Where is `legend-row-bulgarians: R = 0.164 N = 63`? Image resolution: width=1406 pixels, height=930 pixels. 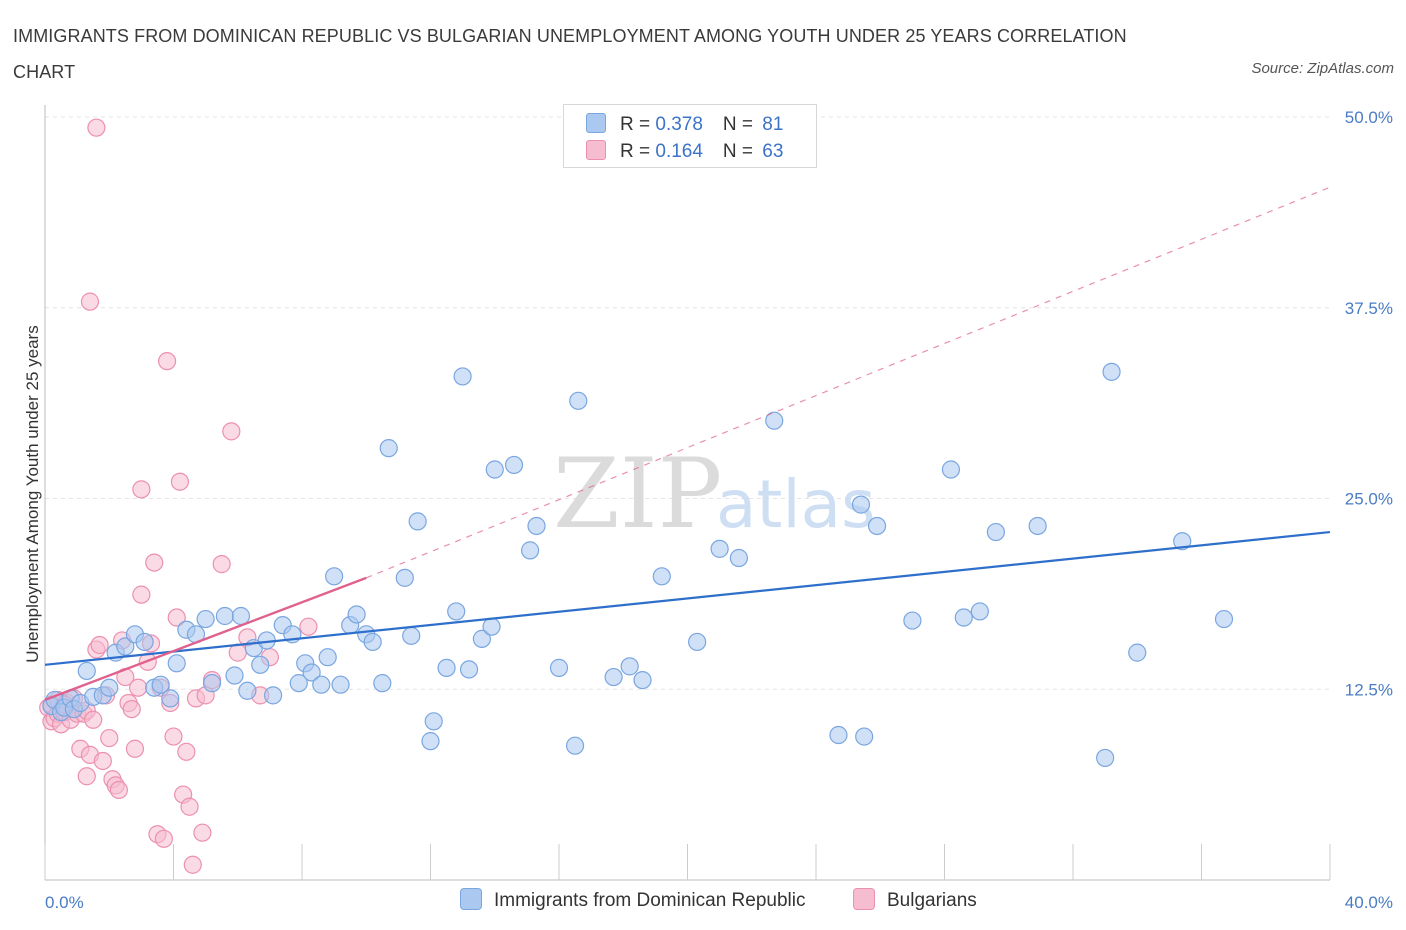 legend-row-bulgarians: R = 0.164 N = 63 is located at coordinates (684, 153).